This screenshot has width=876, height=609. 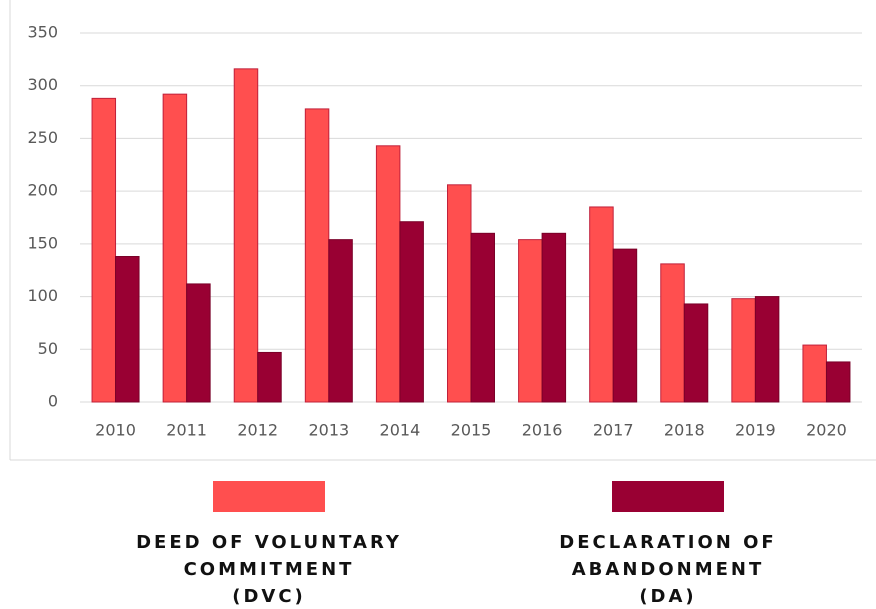 I want to click on legend-label: DECLARATION OF ABANDONMENT (DA), so click(x=668, y=569).